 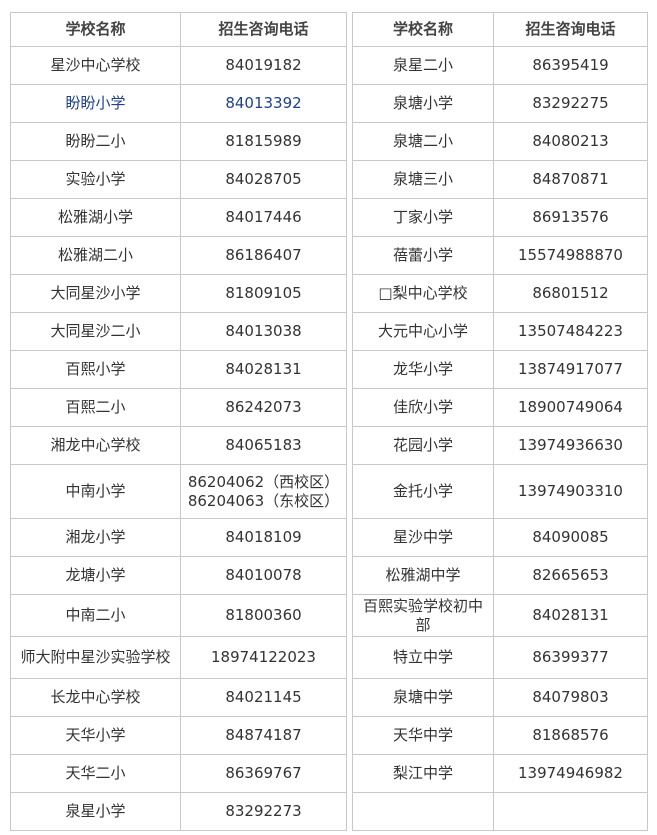 What do you see at coordinates (423, 697) in the screenshot?
I see `school-name: 泉塘中学` at bounding box center [423, 697].